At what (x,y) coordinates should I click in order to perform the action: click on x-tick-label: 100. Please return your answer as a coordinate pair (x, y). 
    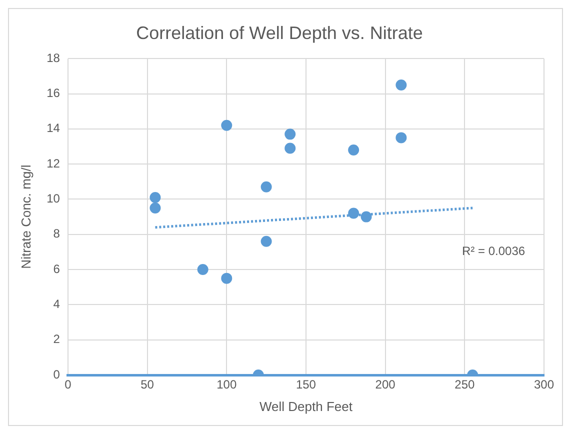
    Looking at the image, I should click on (226, 385).